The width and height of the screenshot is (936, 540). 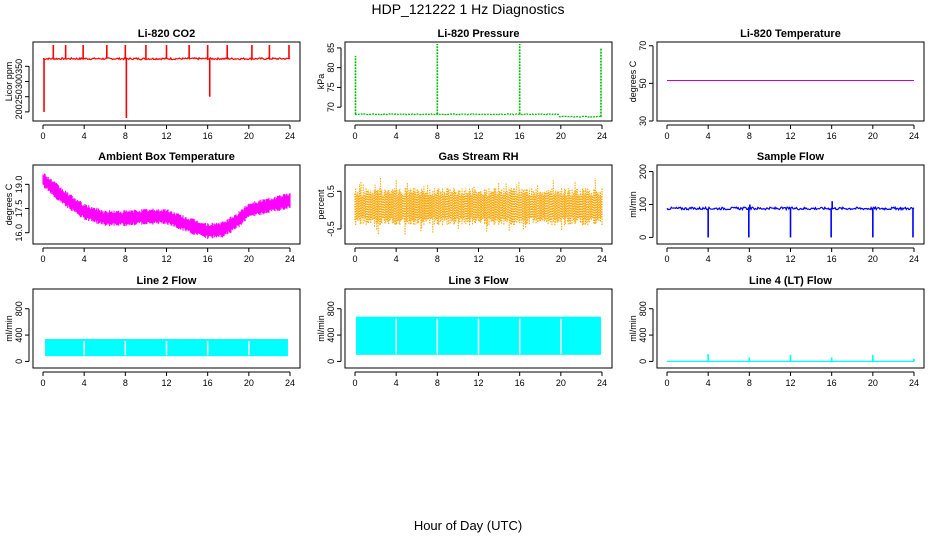 I want to click on y-tick-label: 85, so click(x=331, y=48).